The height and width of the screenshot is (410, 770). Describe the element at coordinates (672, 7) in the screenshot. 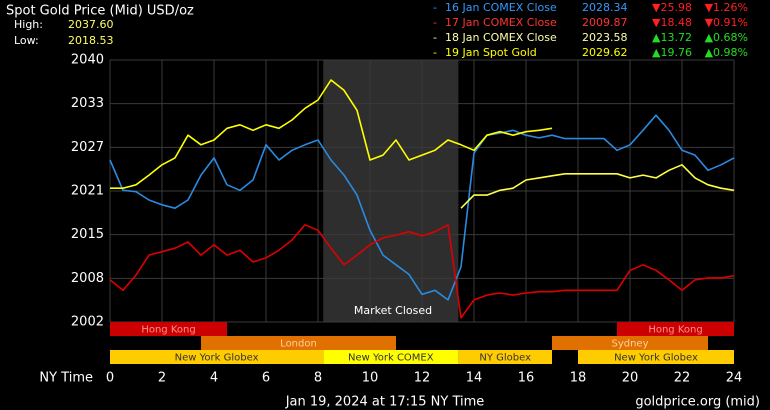

I see `legend-change: ▼25.98` at that location.